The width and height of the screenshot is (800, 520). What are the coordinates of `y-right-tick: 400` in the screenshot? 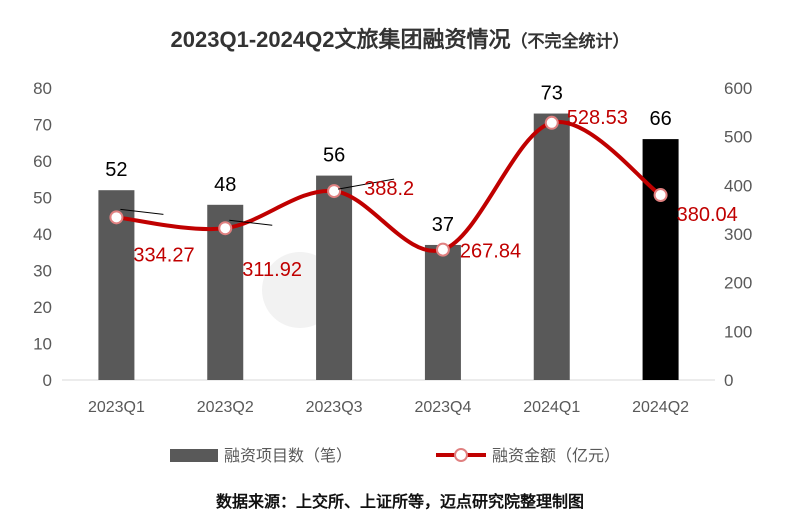 It's located at (738, 185).